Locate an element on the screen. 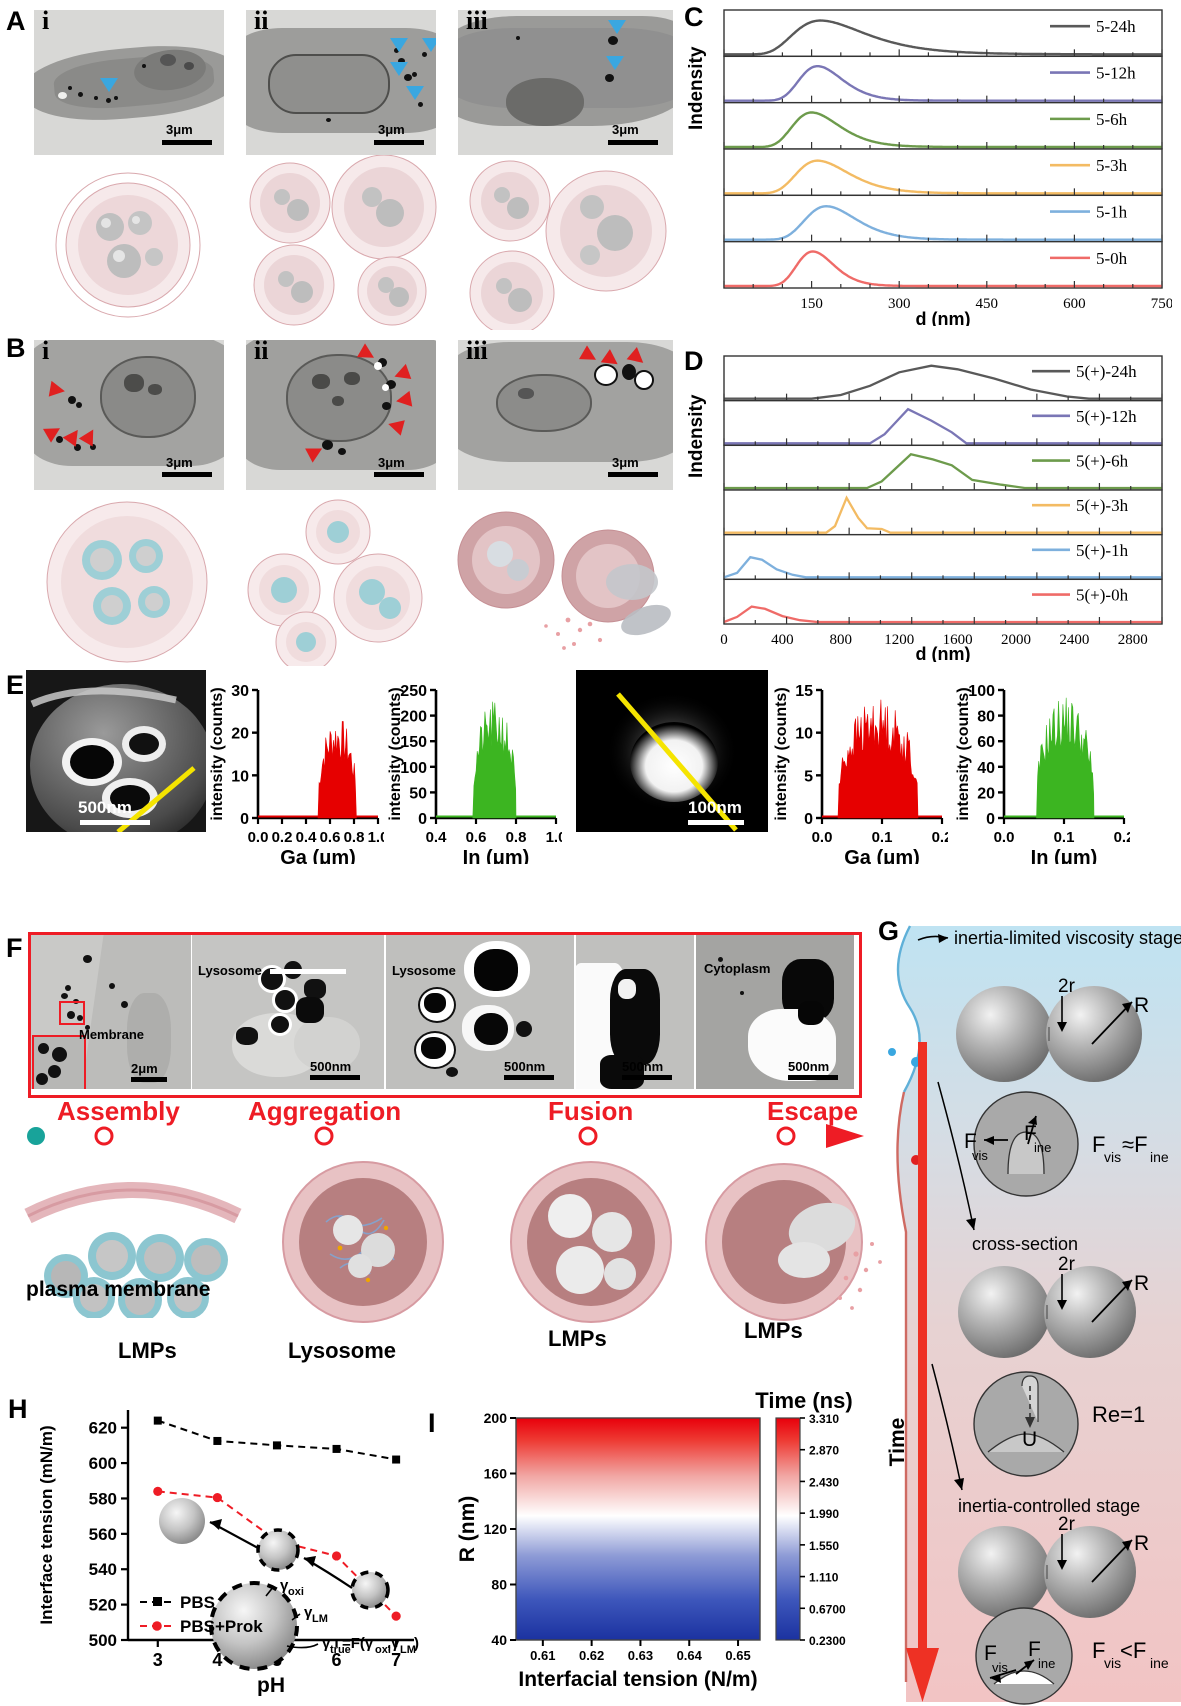 This screenshot has height=1706, width=1181. svg-text: 5(+)-3h is located at coordinates (1102, 505).